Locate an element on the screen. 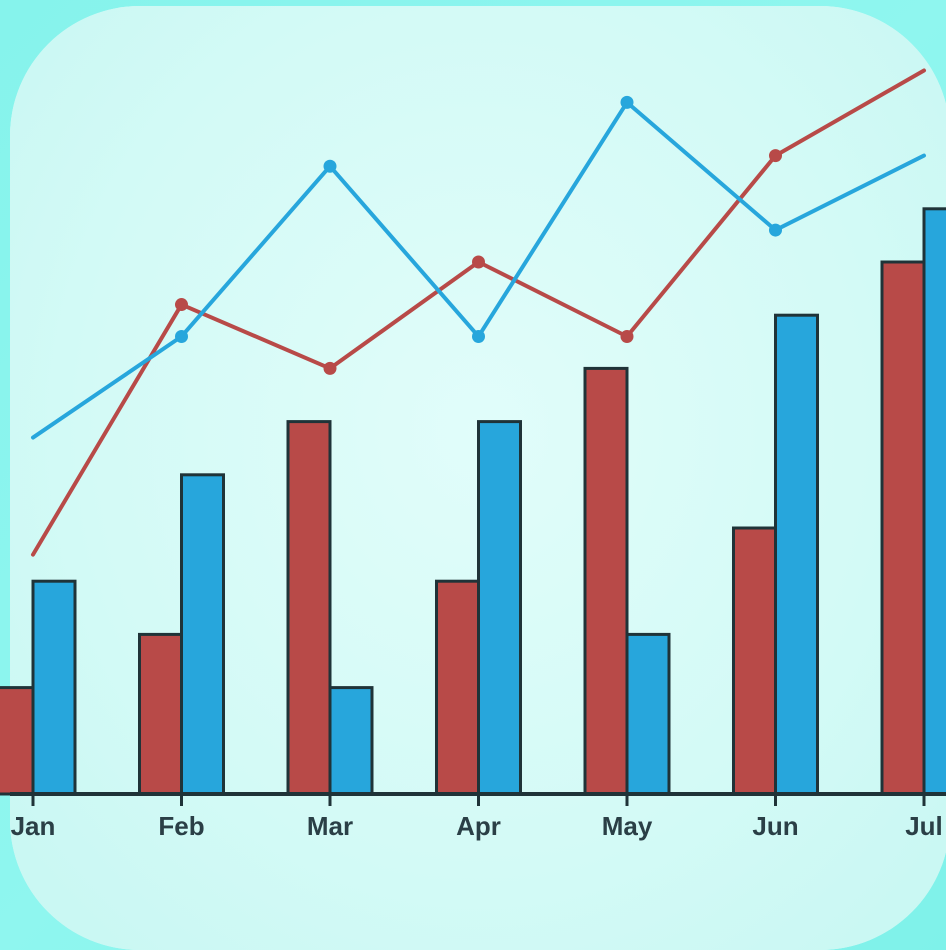 The image size is (946, 950). line-point-blue-feb is located at coordinates (181, 336).